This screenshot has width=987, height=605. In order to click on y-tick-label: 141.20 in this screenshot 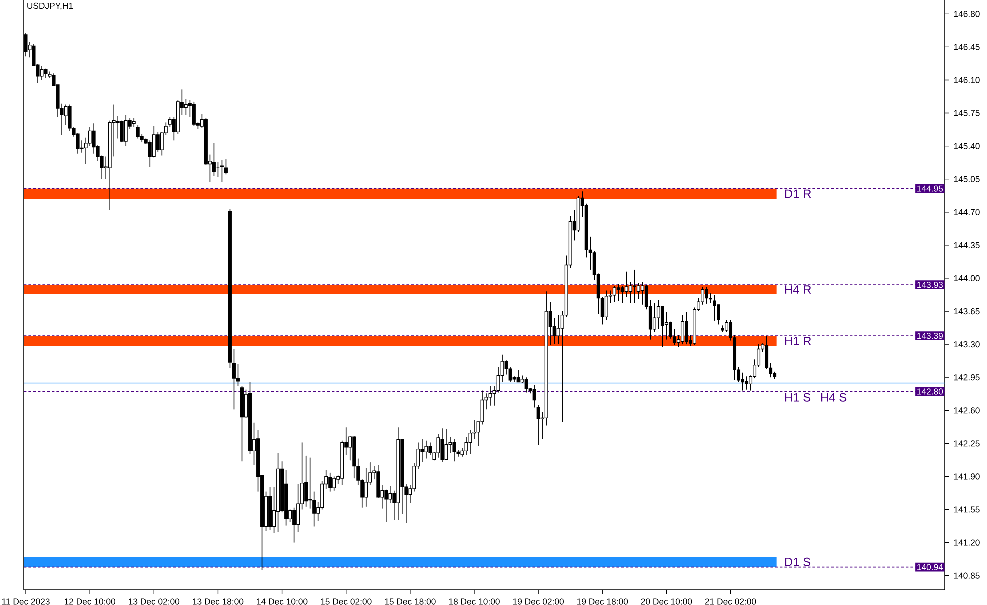, I will do `click(967, 543)`.